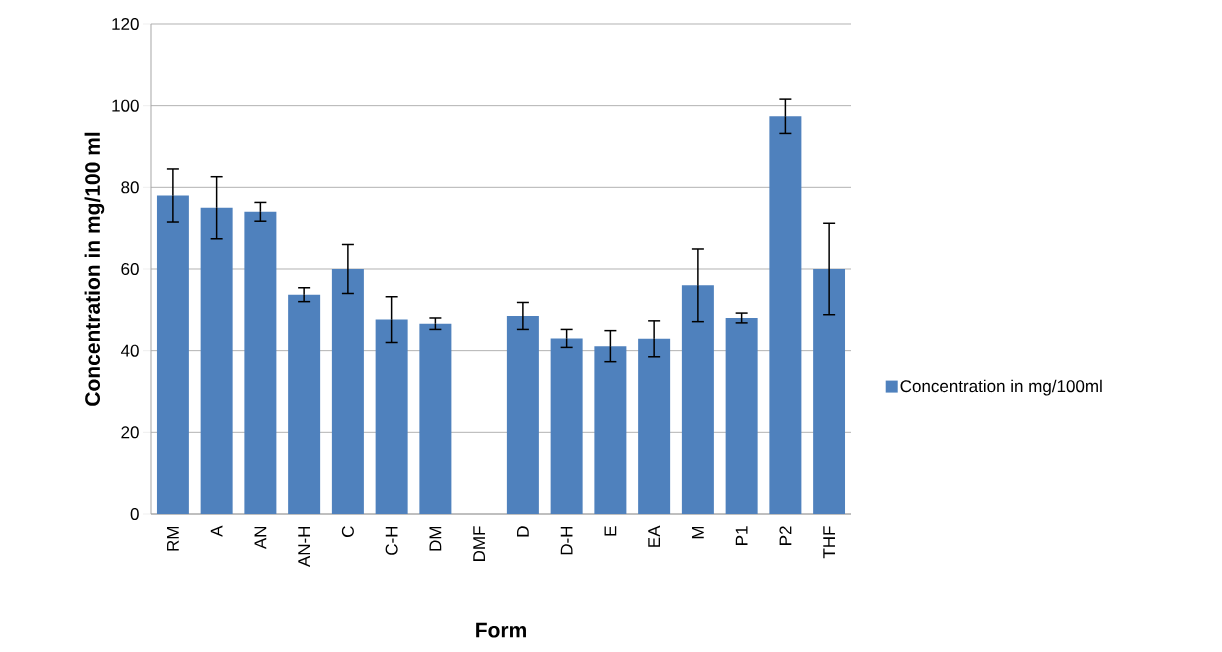  I want to click on x-tick-label: P2, so click(785, 535).